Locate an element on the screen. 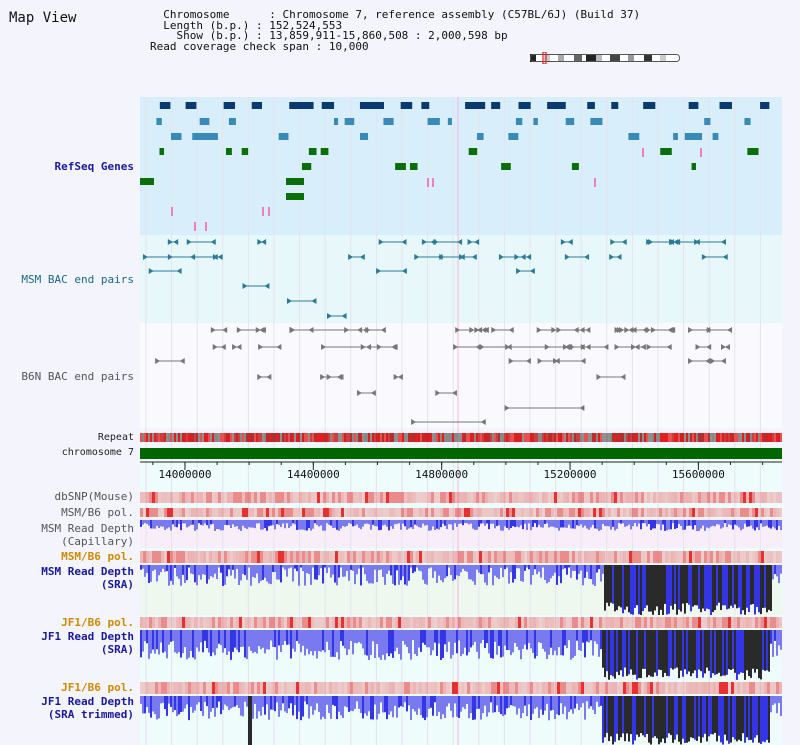 The height and width of the screenshot is (745, 800). track-label-refseq-genes: RefSeq Genes is located at coordinates (94, 166).